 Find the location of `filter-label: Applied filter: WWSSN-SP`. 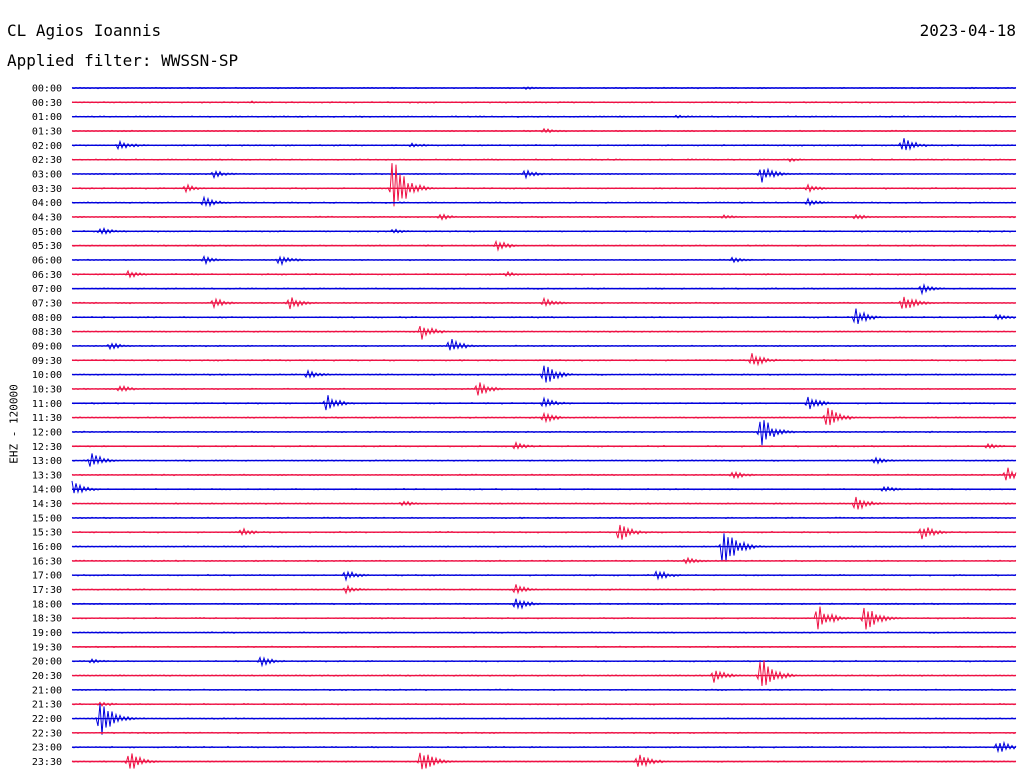

filter-label: Applied filter: WWSSN-SP is located at coordinates (123, 60).